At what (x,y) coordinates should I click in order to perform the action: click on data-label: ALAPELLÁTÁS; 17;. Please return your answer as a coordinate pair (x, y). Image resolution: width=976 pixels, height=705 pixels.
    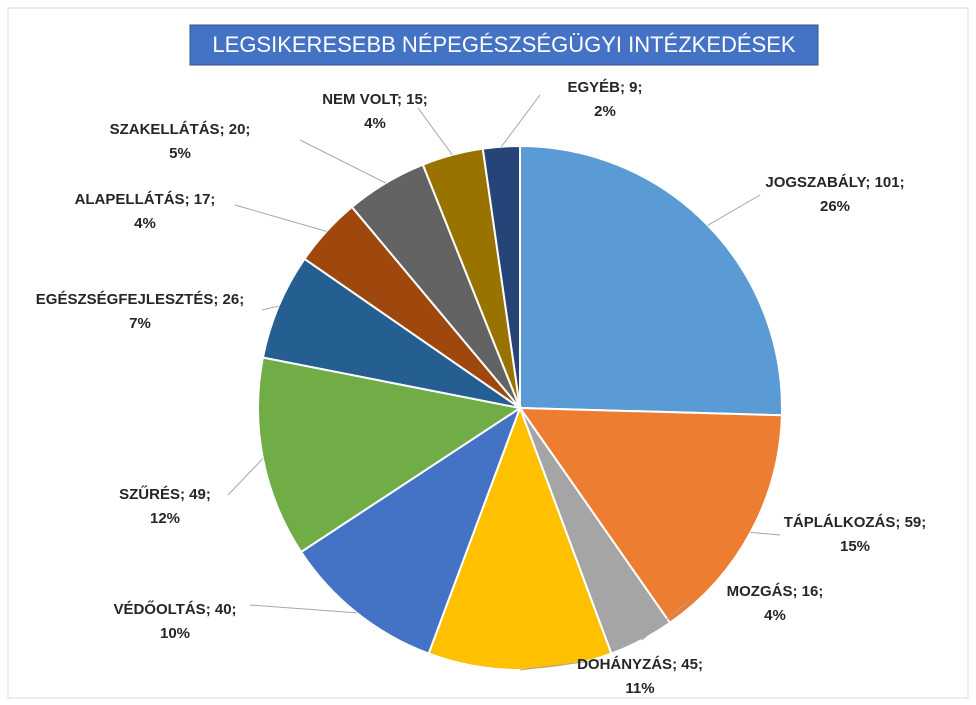
    Looking at the image, I should click on (145, 199).